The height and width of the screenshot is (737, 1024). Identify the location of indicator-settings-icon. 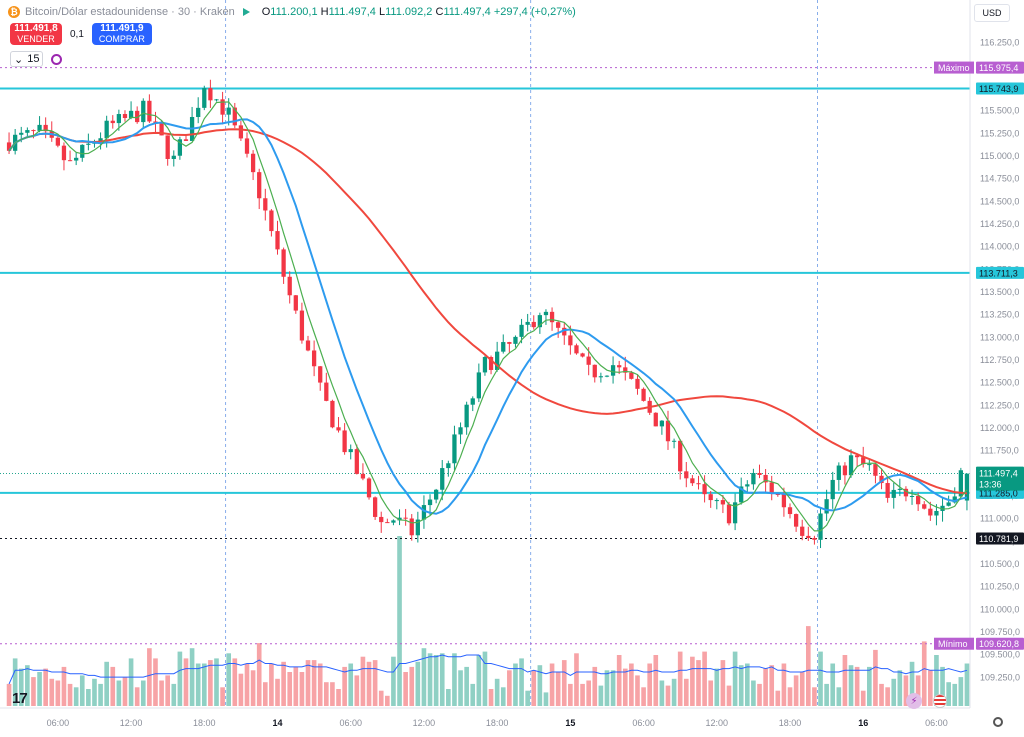
(57, 59).